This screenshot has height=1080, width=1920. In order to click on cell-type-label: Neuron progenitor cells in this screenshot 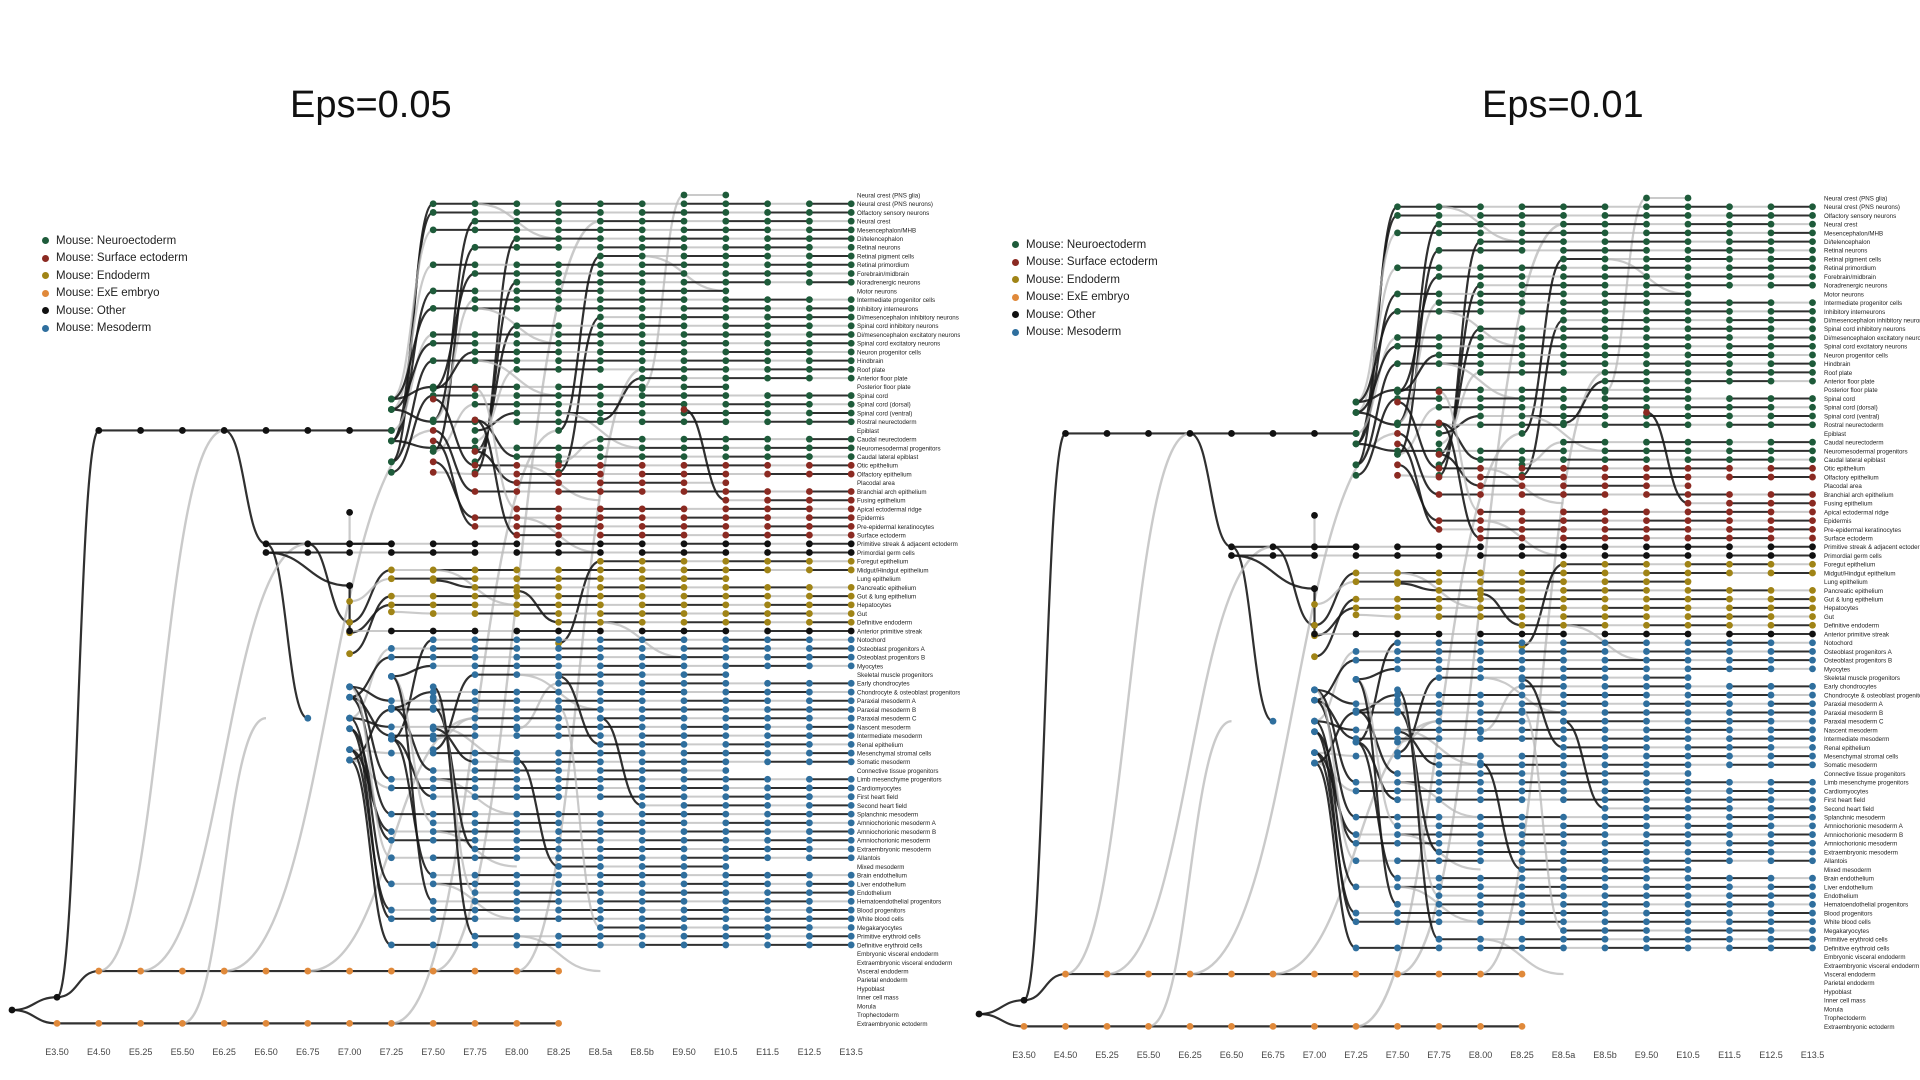, I will do `click(1856, 355)`.